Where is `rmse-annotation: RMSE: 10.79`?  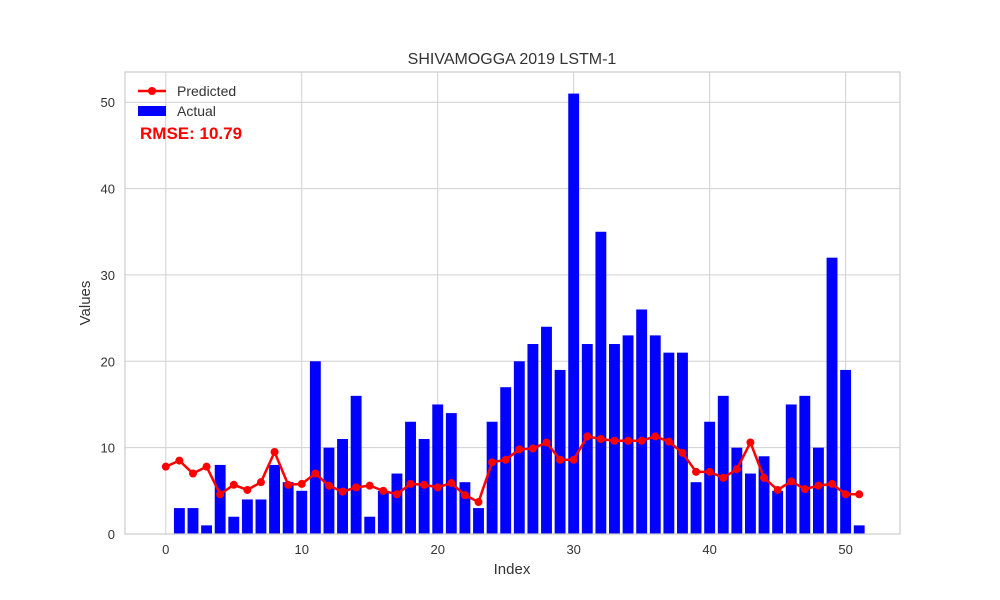 rmse-annotation: RMSE: 10.79 is located at coordinates (191, 133).